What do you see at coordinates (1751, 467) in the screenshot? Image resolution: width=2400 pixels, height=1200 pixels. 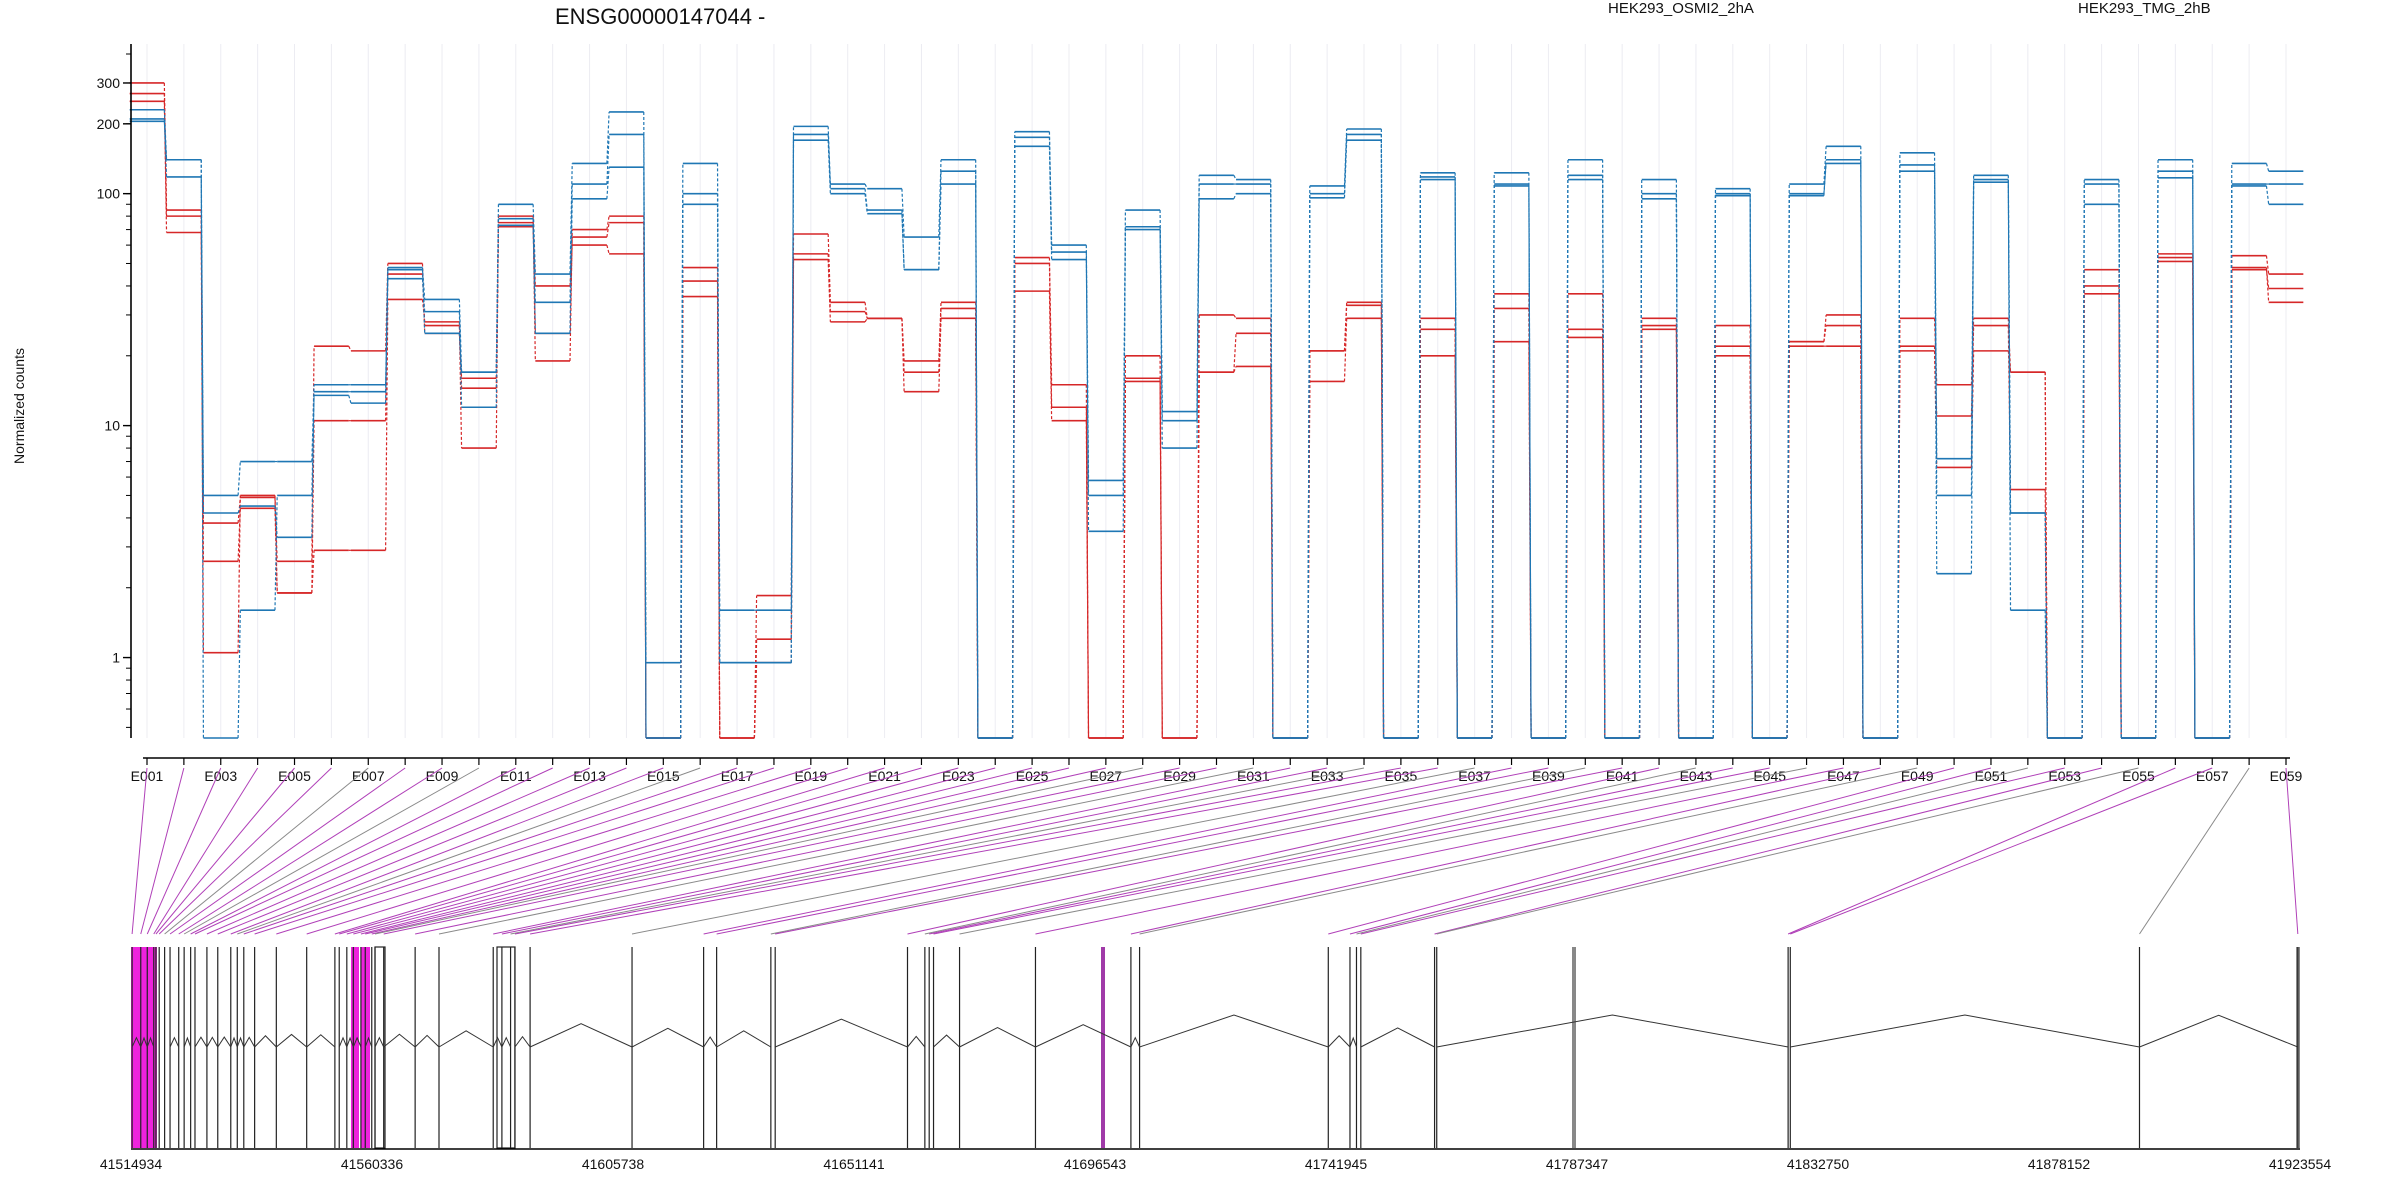 I see `link-E044` at bounding box center [1751, 467].